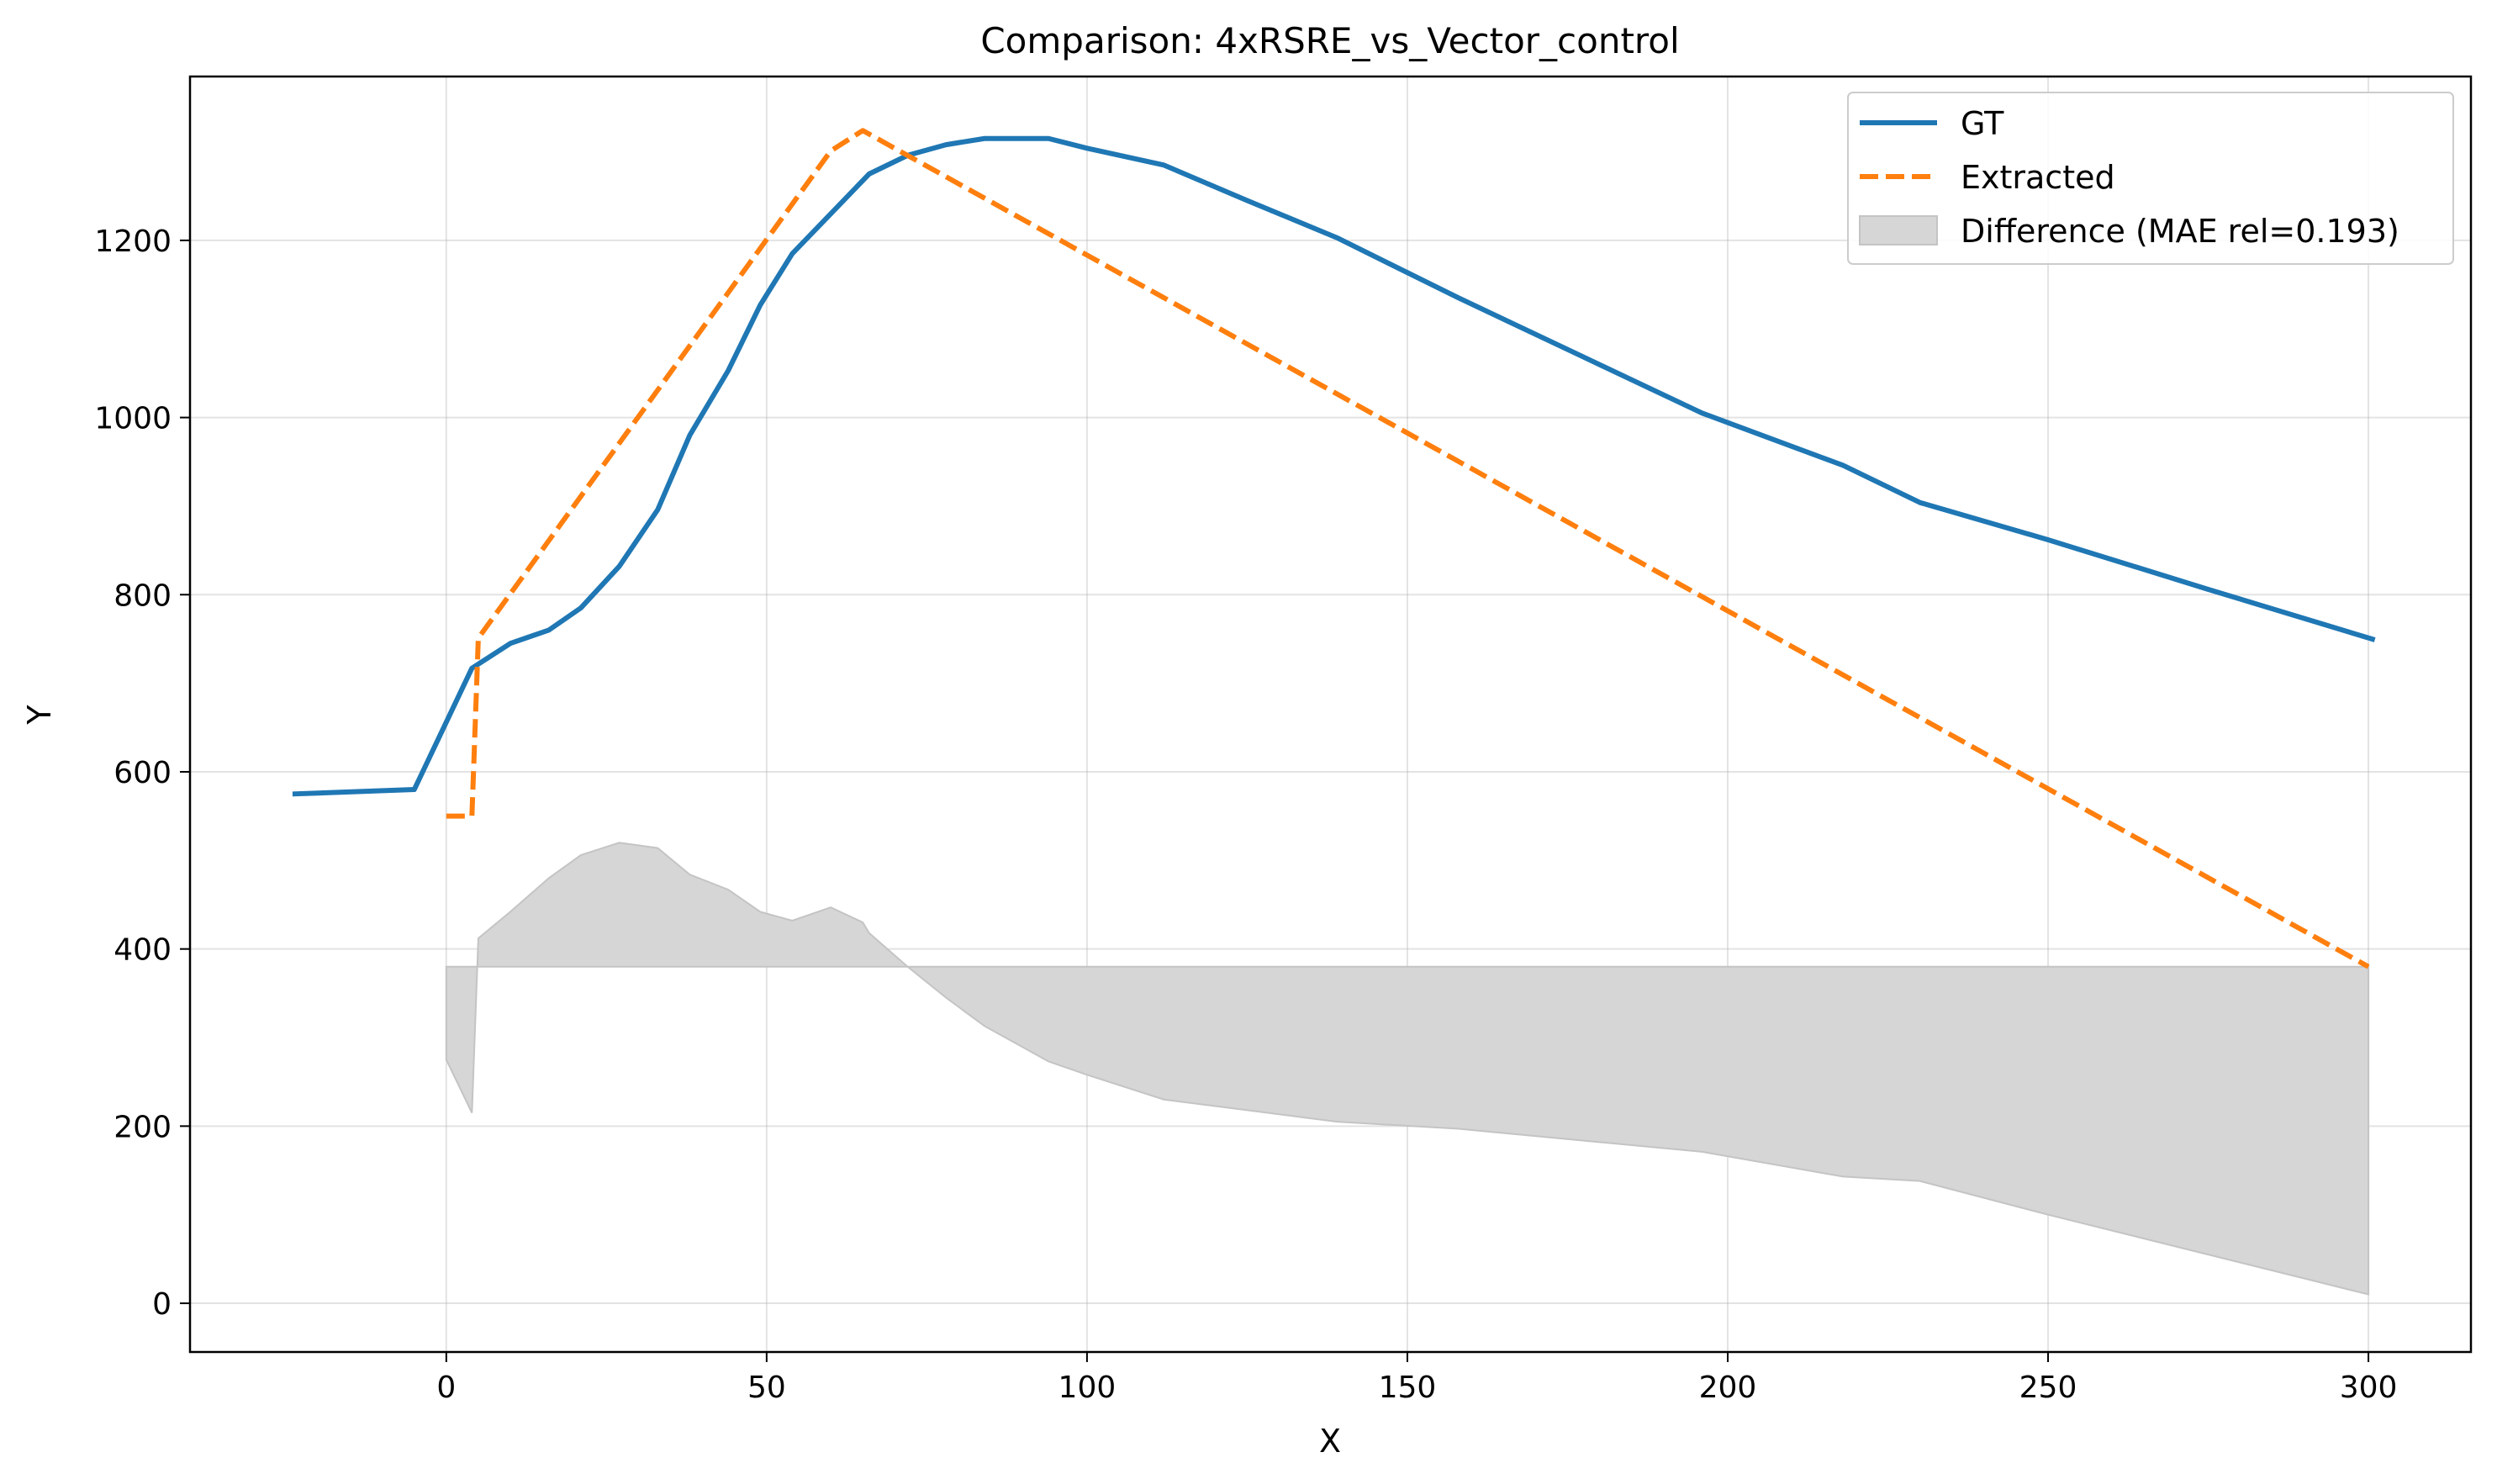 This screenshot has height=1484, width=2497. I want to click on y-tick-label: 1200, so click(133, 241).